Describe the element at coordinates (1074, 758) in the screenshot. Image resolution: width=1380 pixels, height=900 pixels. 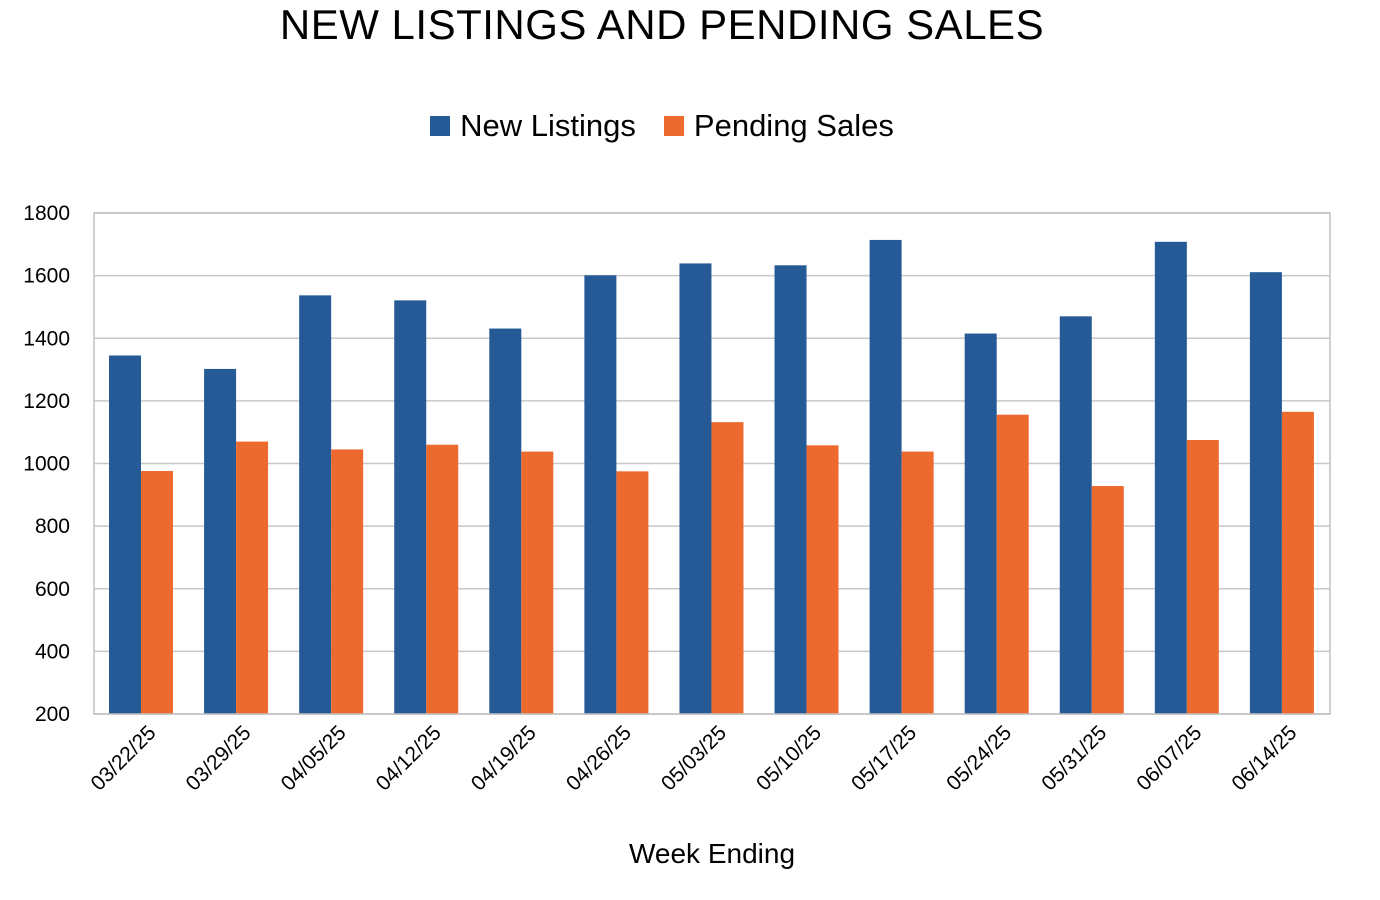
I see `x-tick-label: 05/31/25` at that location.